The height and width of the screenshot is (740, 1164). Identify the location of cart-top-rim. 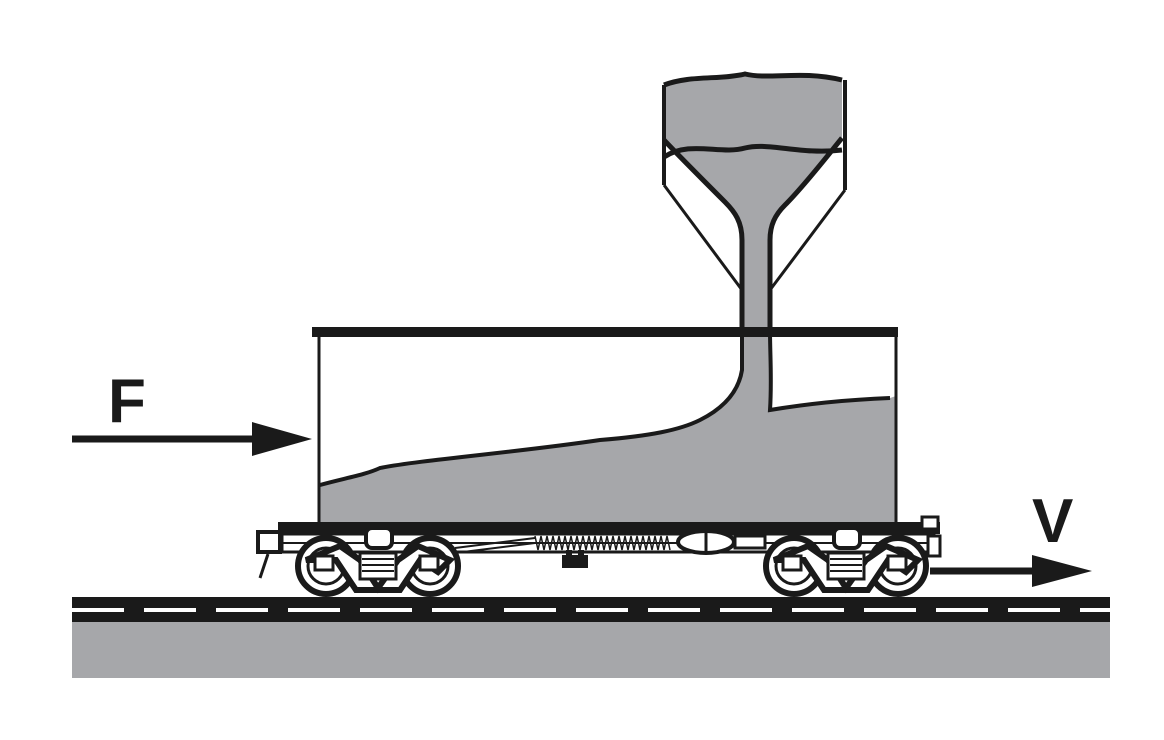
(605, 332).